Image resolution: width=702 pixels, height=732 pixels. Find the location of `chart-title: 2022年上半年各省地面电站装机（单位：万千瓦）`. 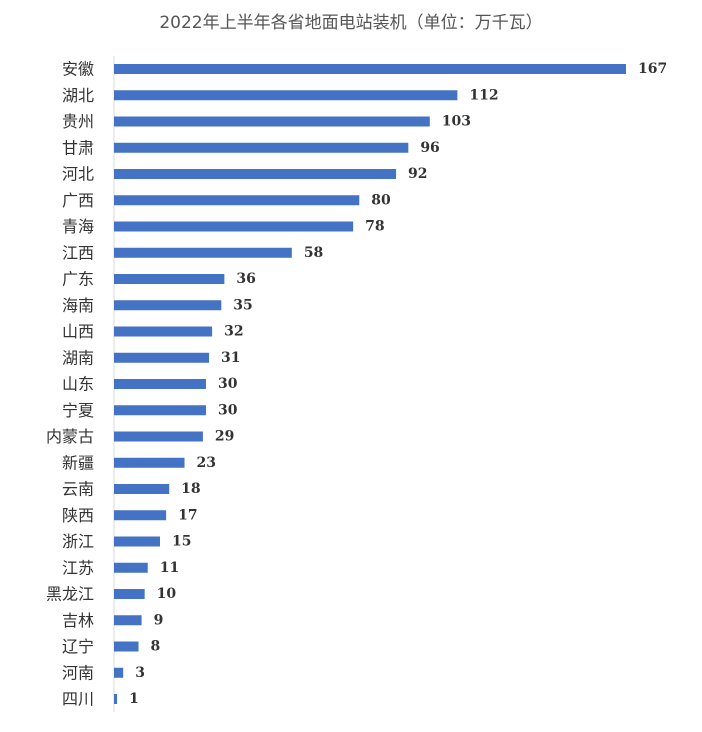

chart-title: 2022年上半年各省地面电站装机（单位：万千瓦） is located at coordinates (351, 23).